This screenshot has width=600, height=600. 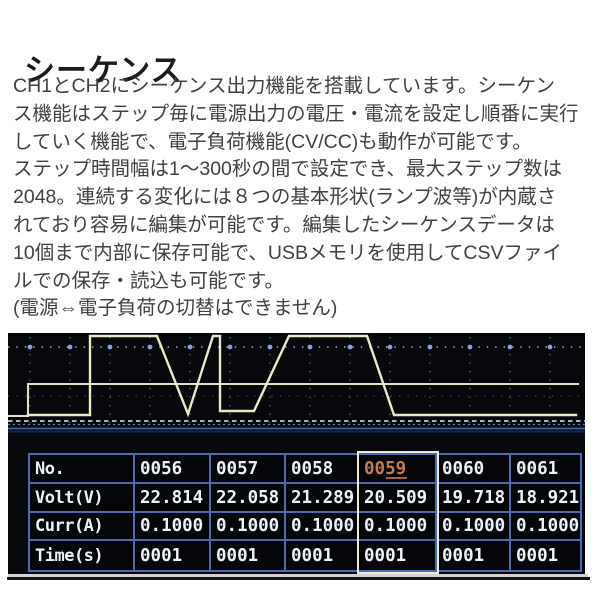 I want to click on table-cell: 0057, so click(x=248, y=469).